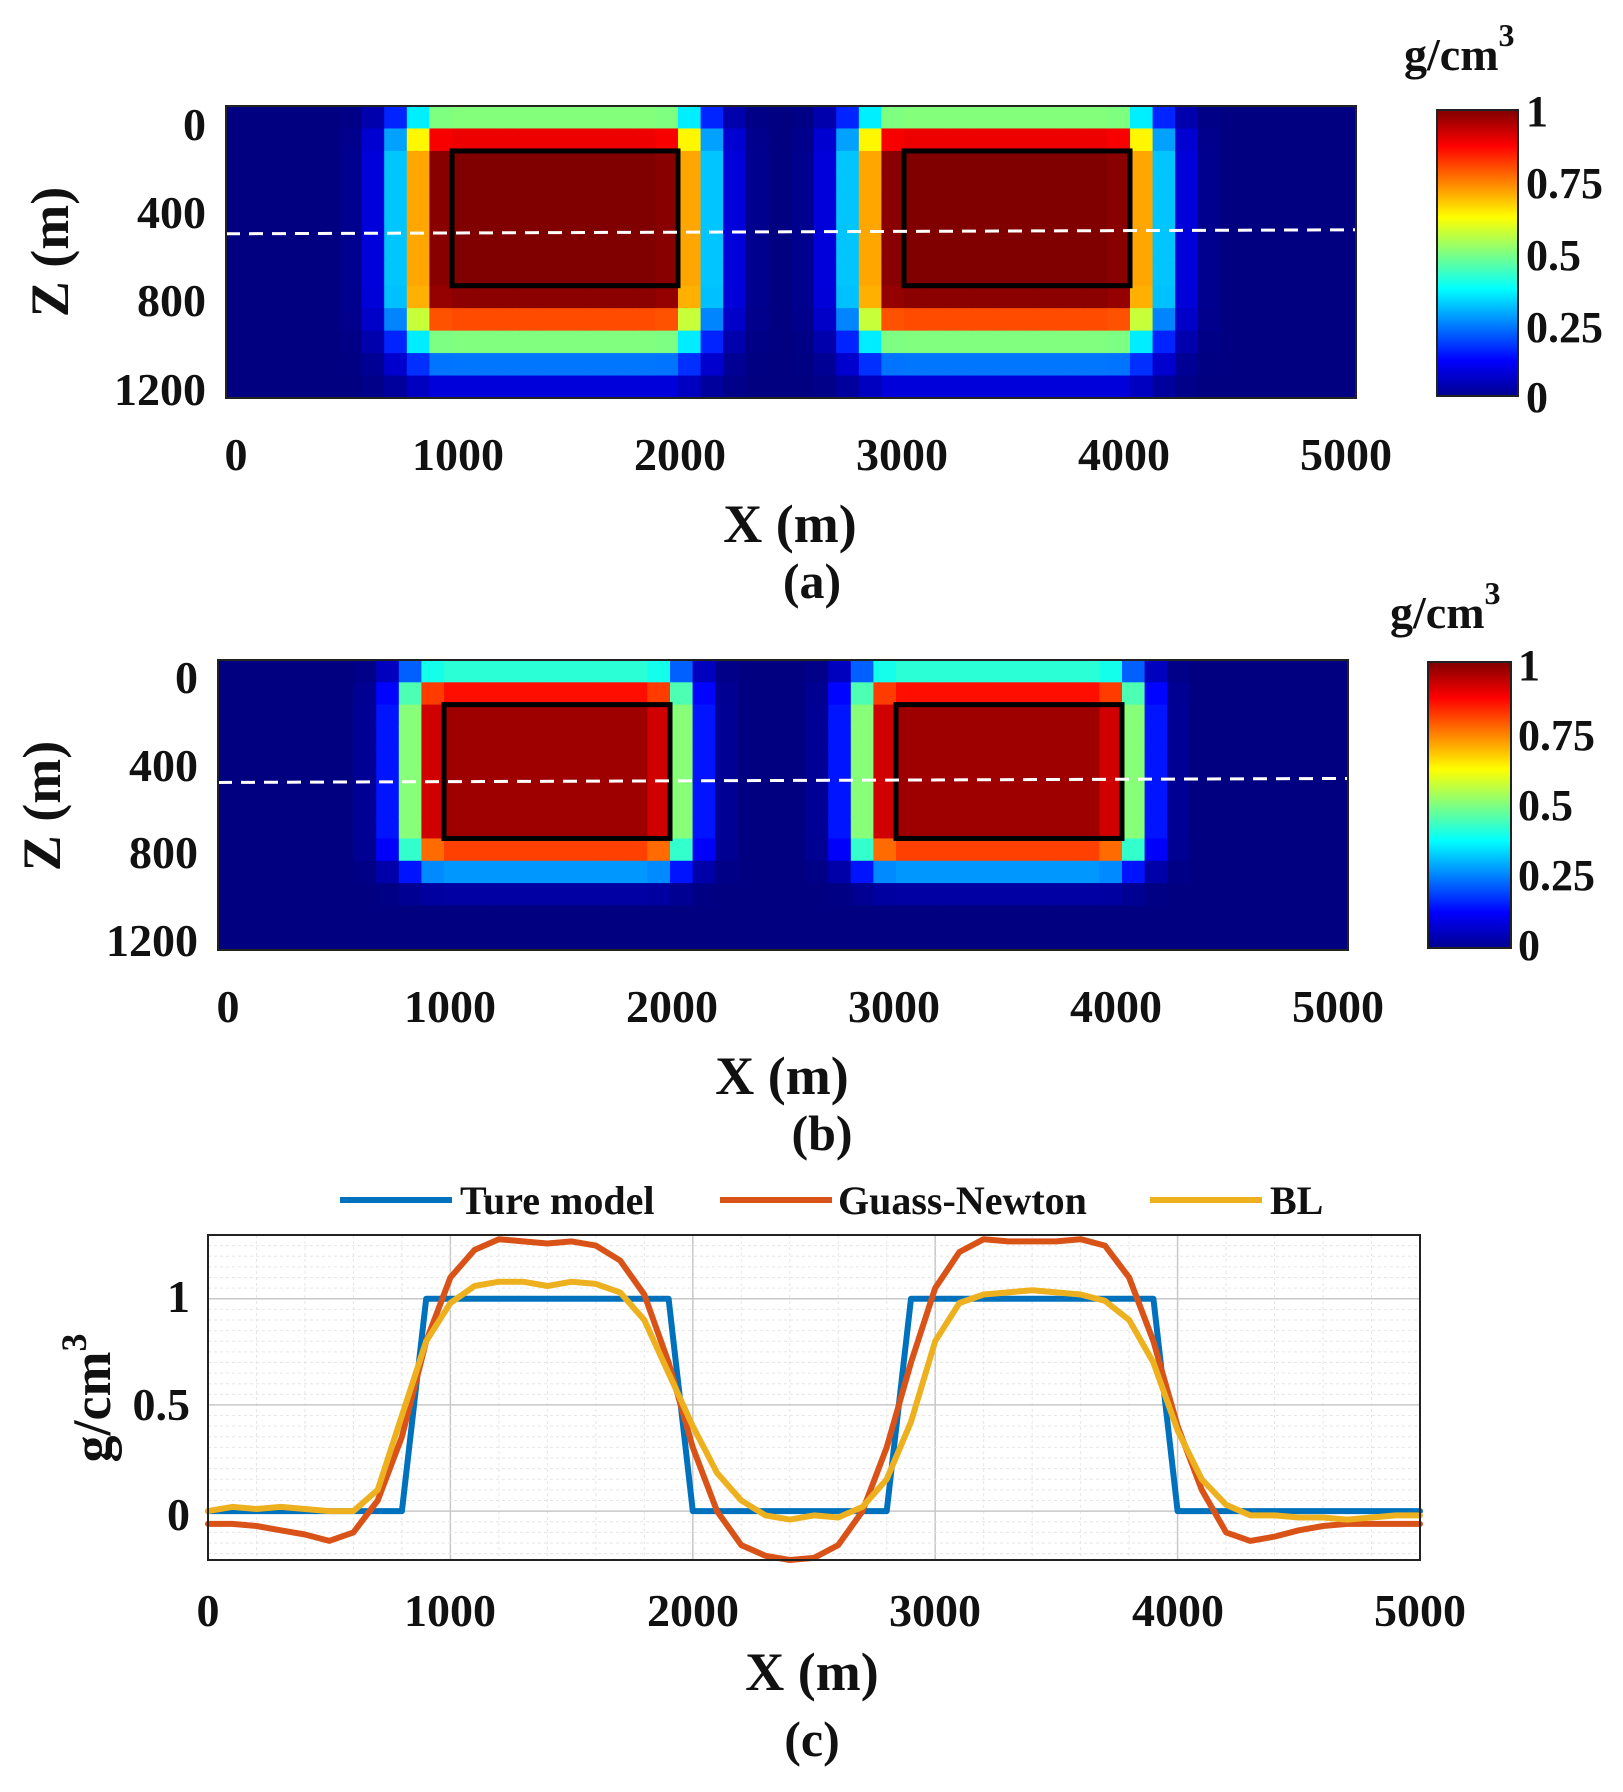  Describe the element at coordinates (1296, 1200) in the screenshot. I see `legend-label-bl: BL` at that location.